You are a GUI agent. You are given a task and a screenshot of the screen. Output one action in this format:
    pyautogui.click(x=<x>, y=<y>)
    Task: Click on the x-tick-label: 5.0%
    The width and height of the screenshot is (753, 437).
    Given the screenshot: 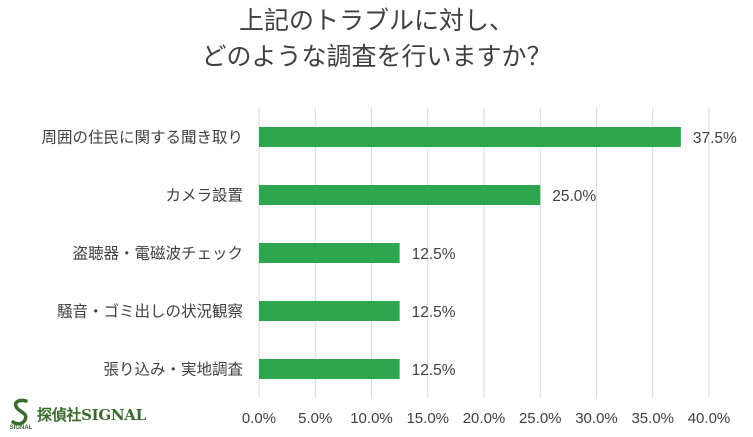 What is the action you would take?
    pyautogui.click(x=315, y=418)
    